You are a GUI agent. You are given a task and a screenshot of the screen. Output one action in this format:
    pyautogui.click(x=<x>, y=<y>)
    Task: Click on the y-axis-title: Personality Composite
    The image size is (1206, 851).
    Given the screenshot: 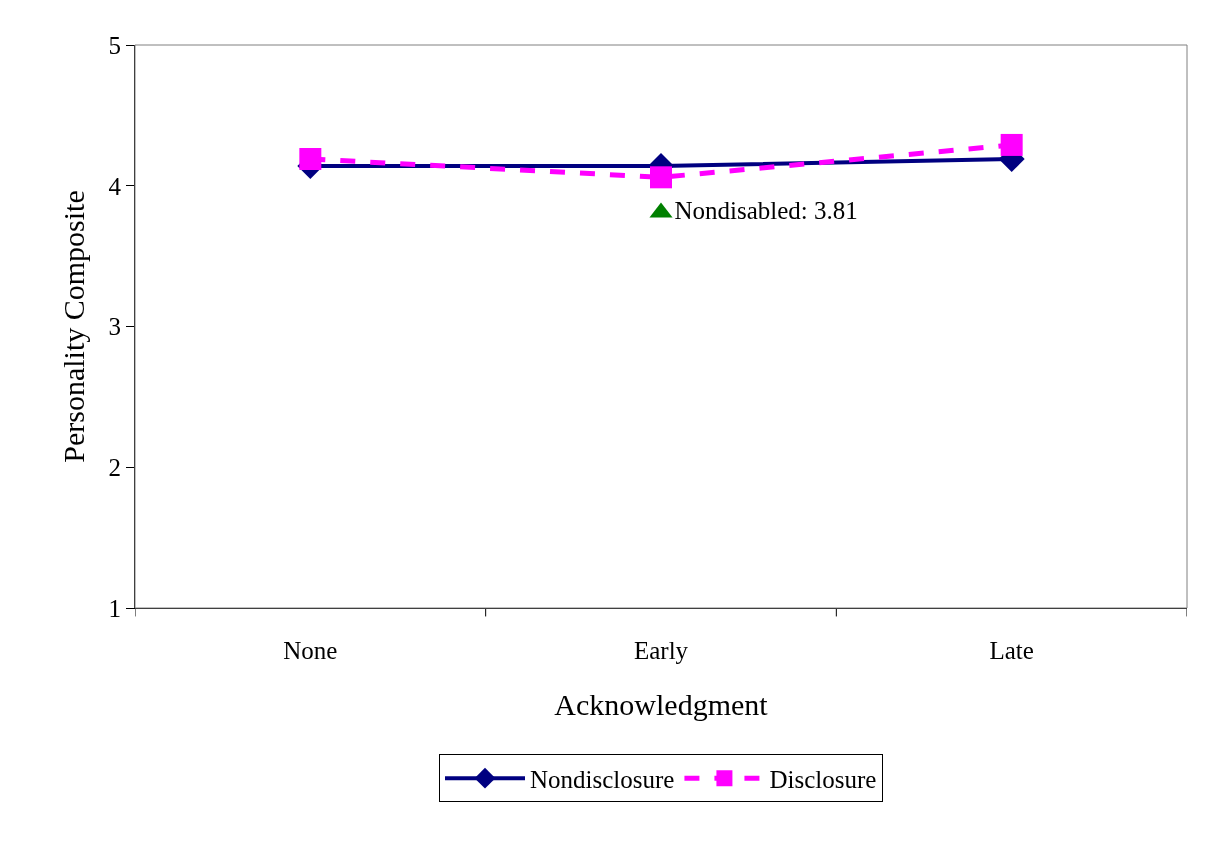 What is the action you would take?
    pyautogui.click(x=73, y=326)
    